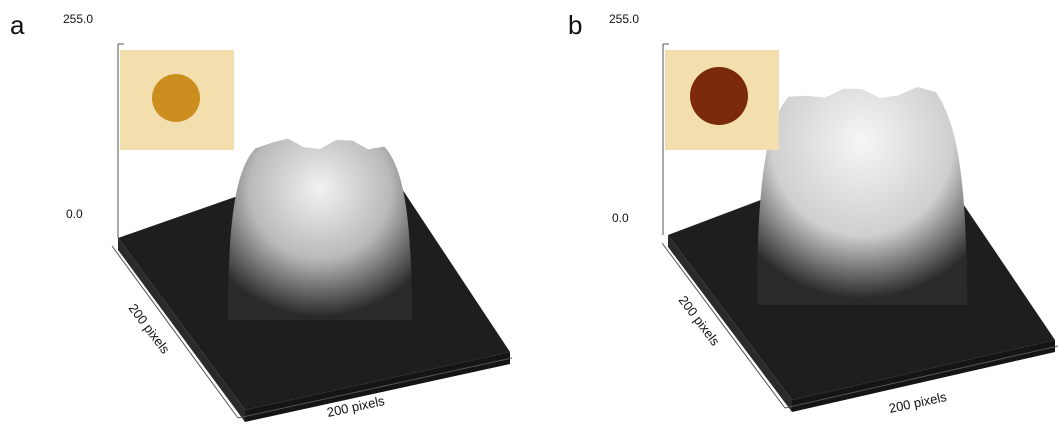 This screenshot has height=427, width=1060. I want to click on x-dimension-label: 200 pixels, so click(918, 402).